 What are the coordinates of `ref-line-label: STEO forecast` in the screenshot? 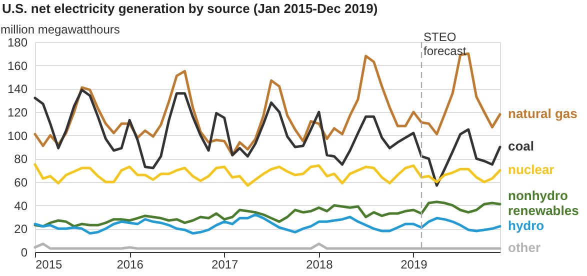 It's located at (445, 44).